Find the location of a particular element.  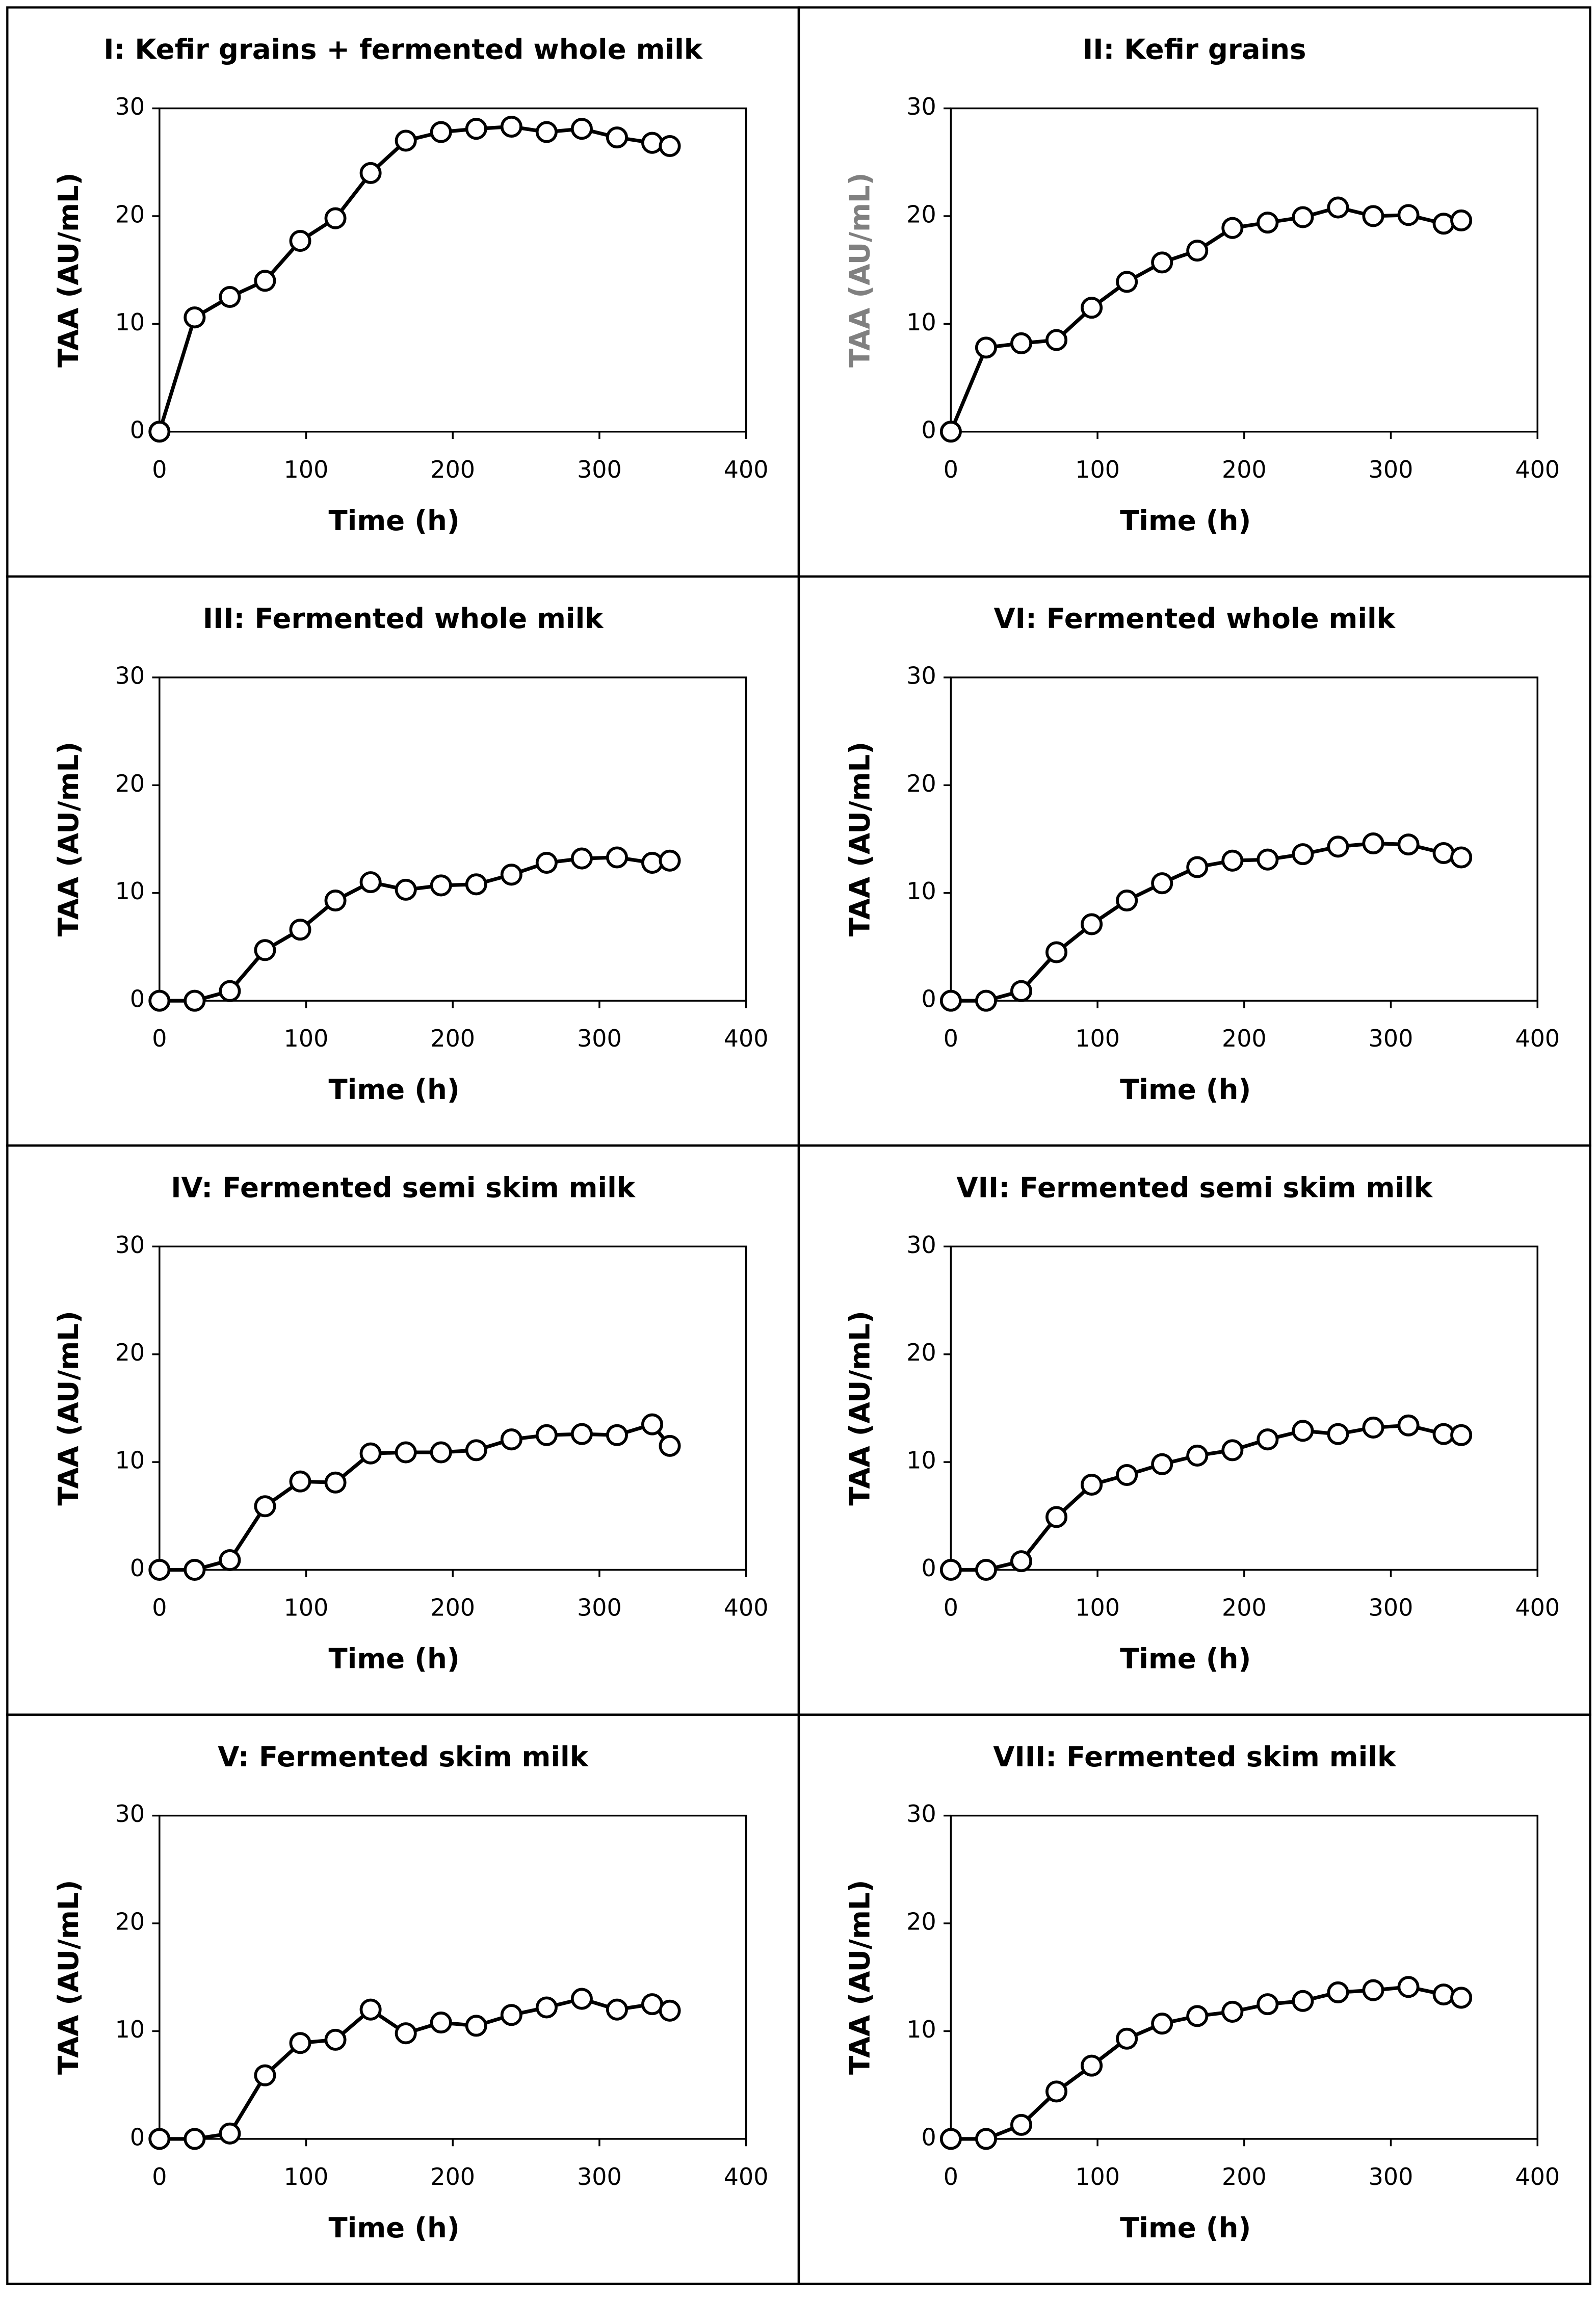

chart-title: VI: Fermented whole milk is located at coordinates (1194, 618).